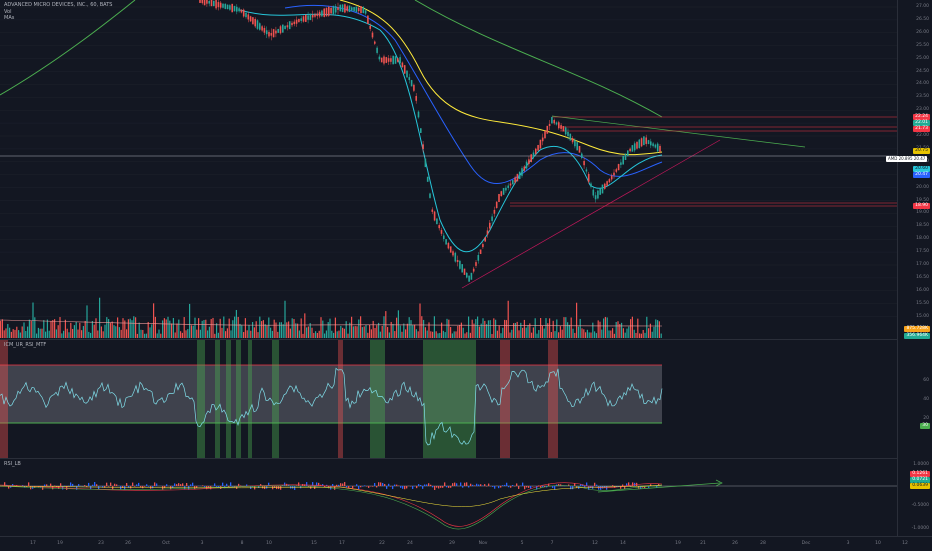 The width and height of the screenshot is (932, 551). Describe the element at coordinates (25, 345) in the screenshot. I see `rsi-indicator-label: ICM_UR_RSI_MTF` at that location.